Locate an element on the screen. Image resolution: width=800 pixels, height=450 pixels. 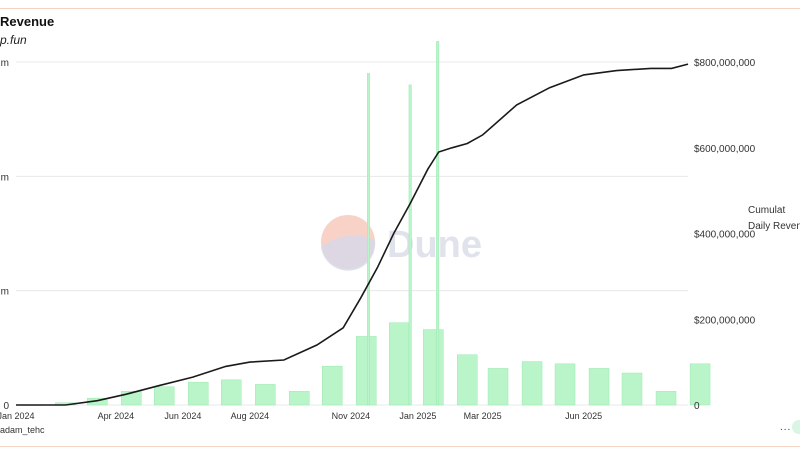
chart-subtitle: p.fun is located at coordinates (13, 40).